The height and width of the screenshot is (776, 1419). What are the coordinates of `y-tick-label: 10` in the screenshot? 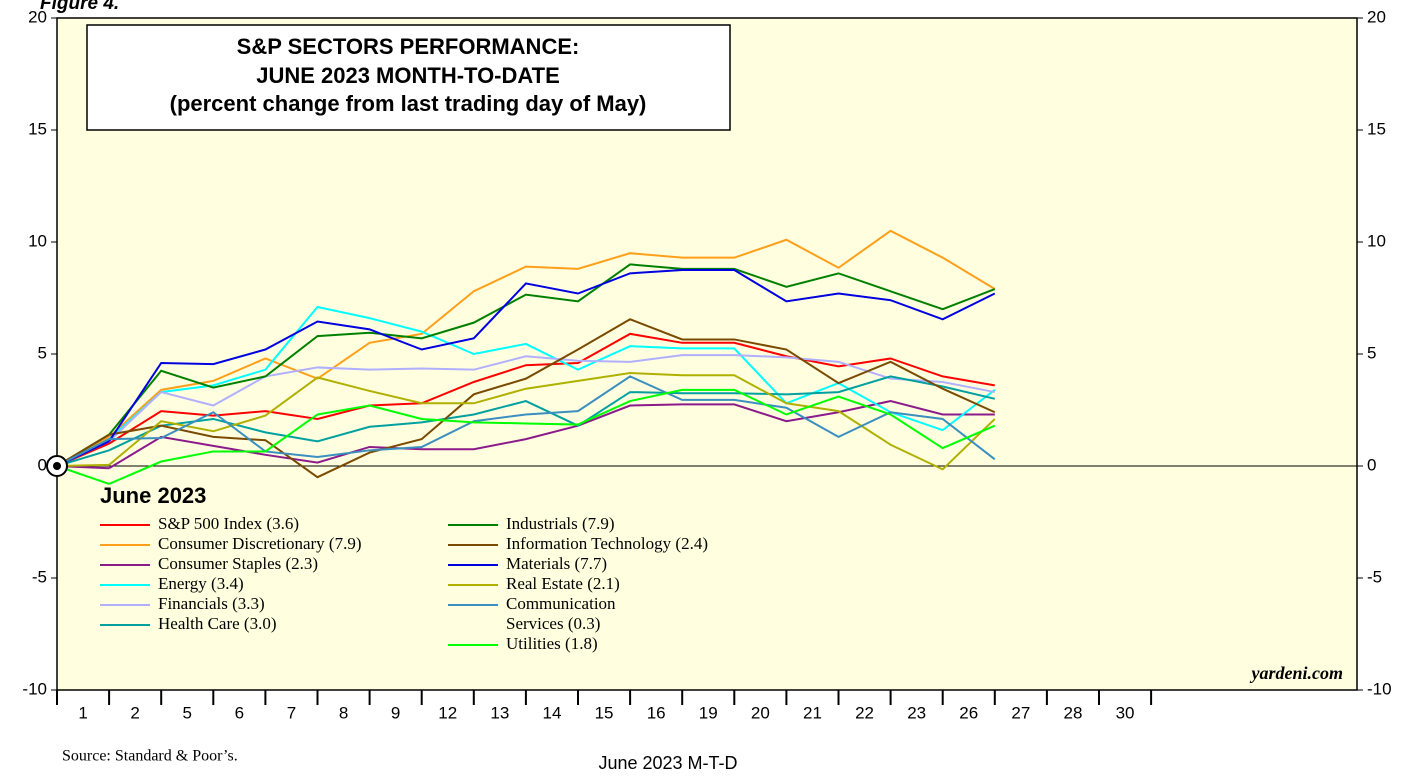 It's located at (37, 240).